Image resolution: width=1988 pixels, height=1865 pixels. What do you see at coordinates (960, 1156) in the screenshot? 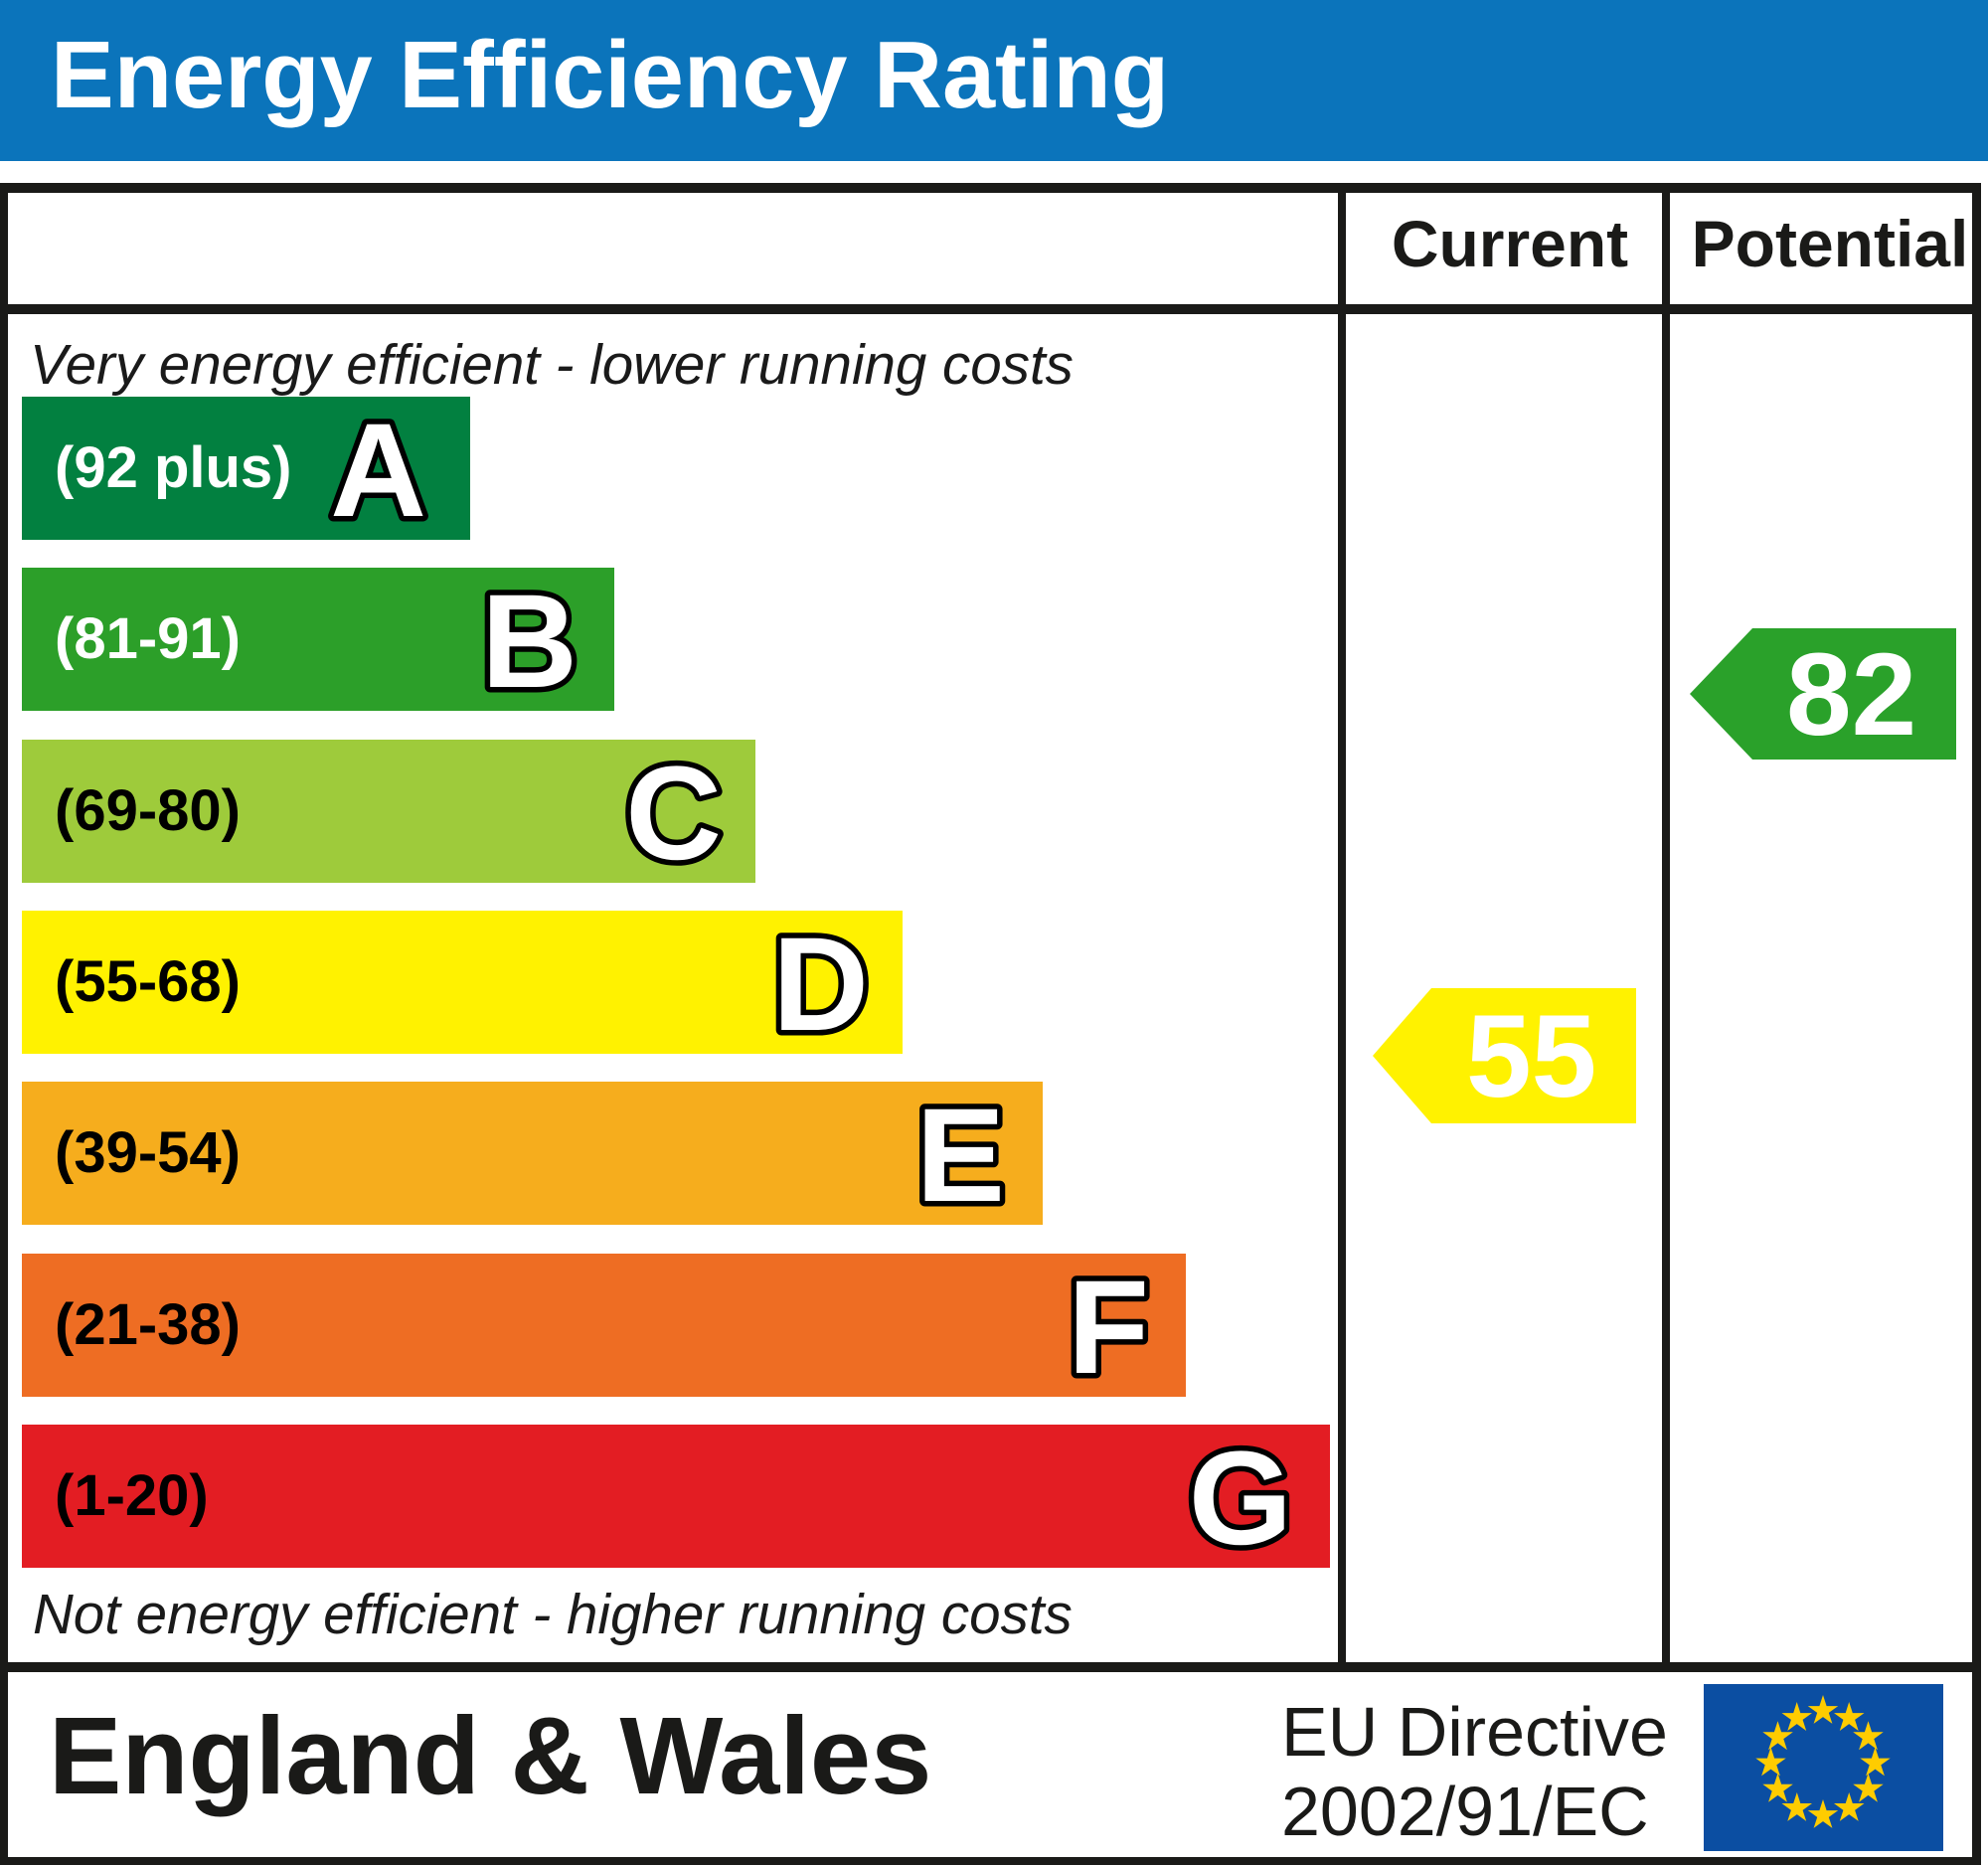
I see `svg-text: E` at bounding box center [960, 1156].